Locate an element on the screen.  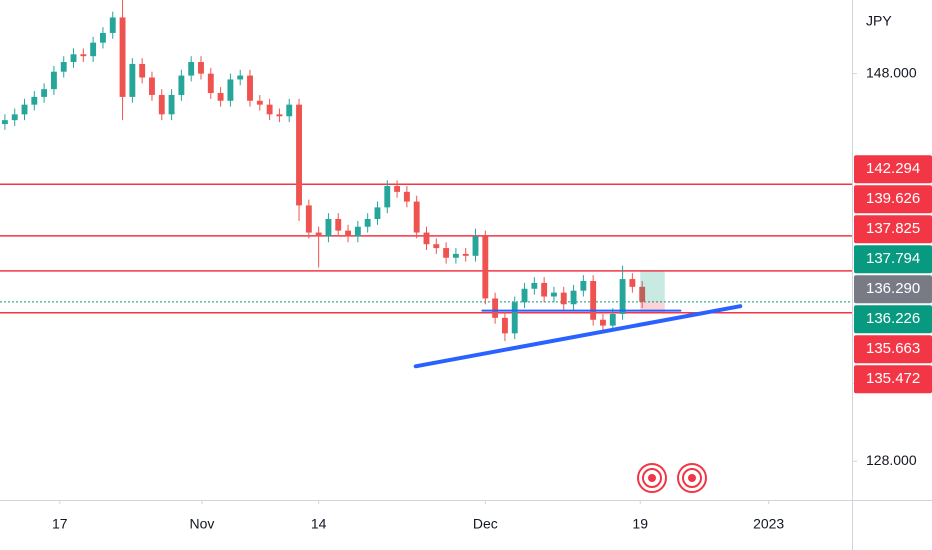
currency-label: JPY is located at coordinates (879, 21).